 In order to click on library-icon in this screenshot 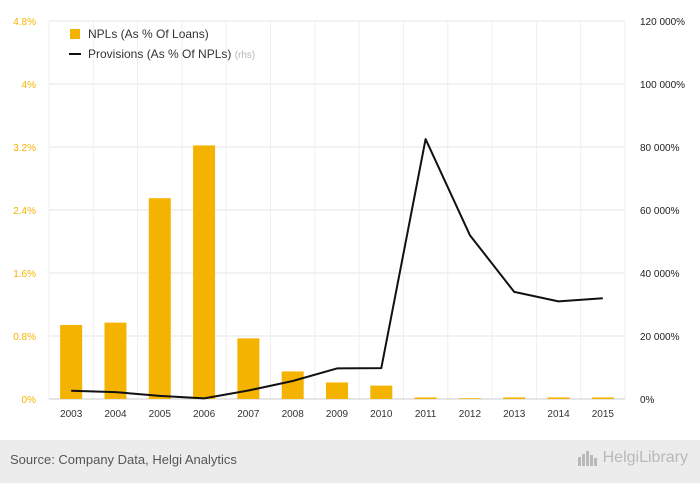, I will do `click(587, 458)`.